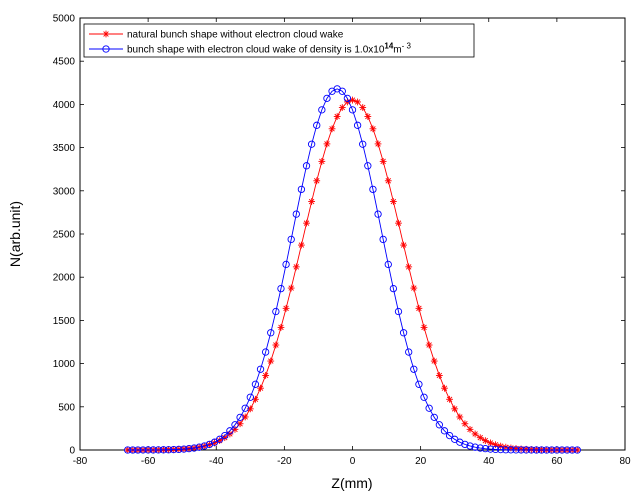  What do you see at coordinates (351, 483) in the screenshot?
I see `x-axis-label: Z(mm)` at bounding box center [351, 483].